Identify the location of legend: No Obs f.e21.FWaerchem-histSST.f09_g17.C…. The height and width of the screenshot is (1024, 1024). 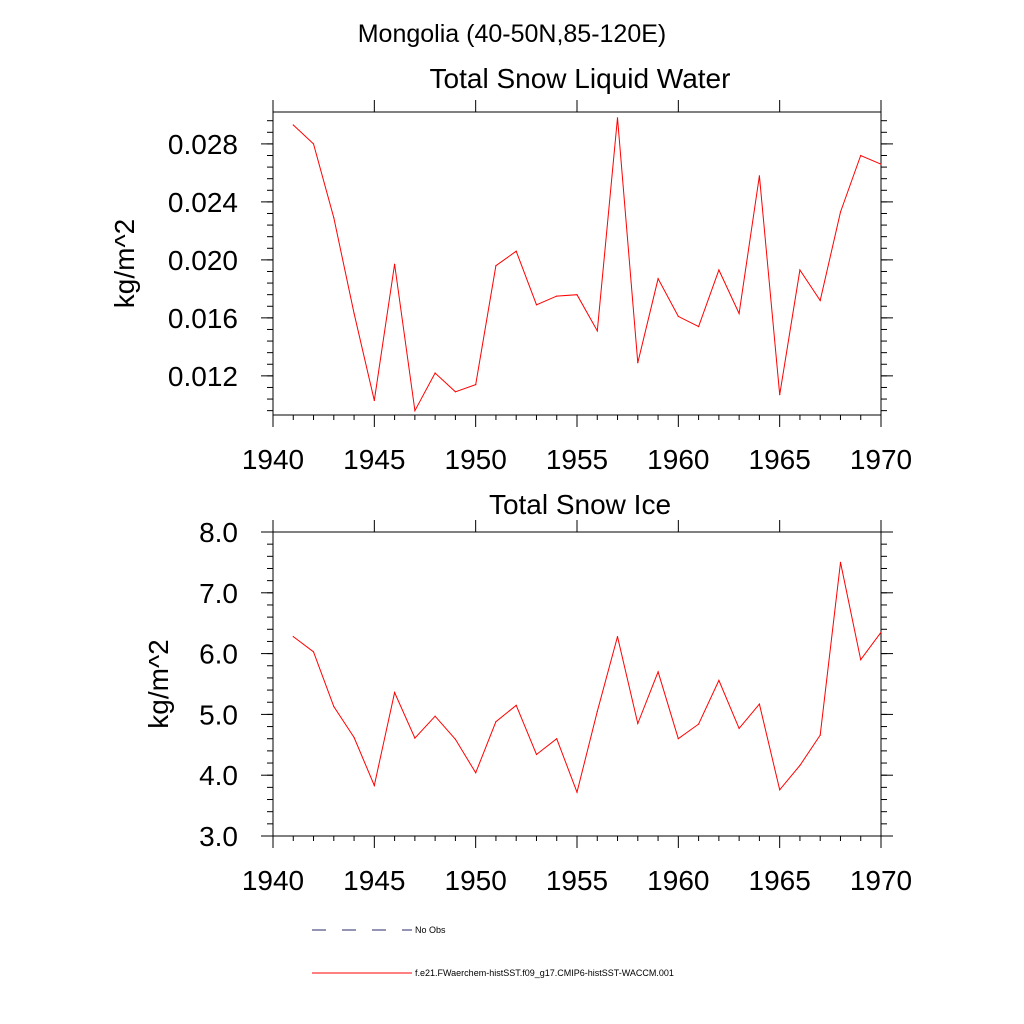
(493, 951).